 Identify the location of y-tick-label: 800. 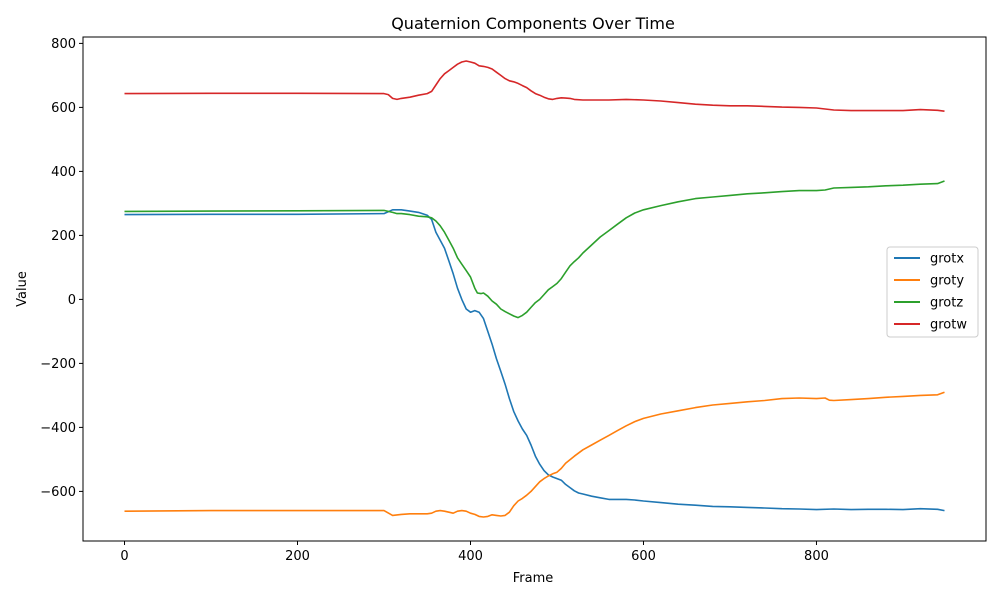
(63, 44).